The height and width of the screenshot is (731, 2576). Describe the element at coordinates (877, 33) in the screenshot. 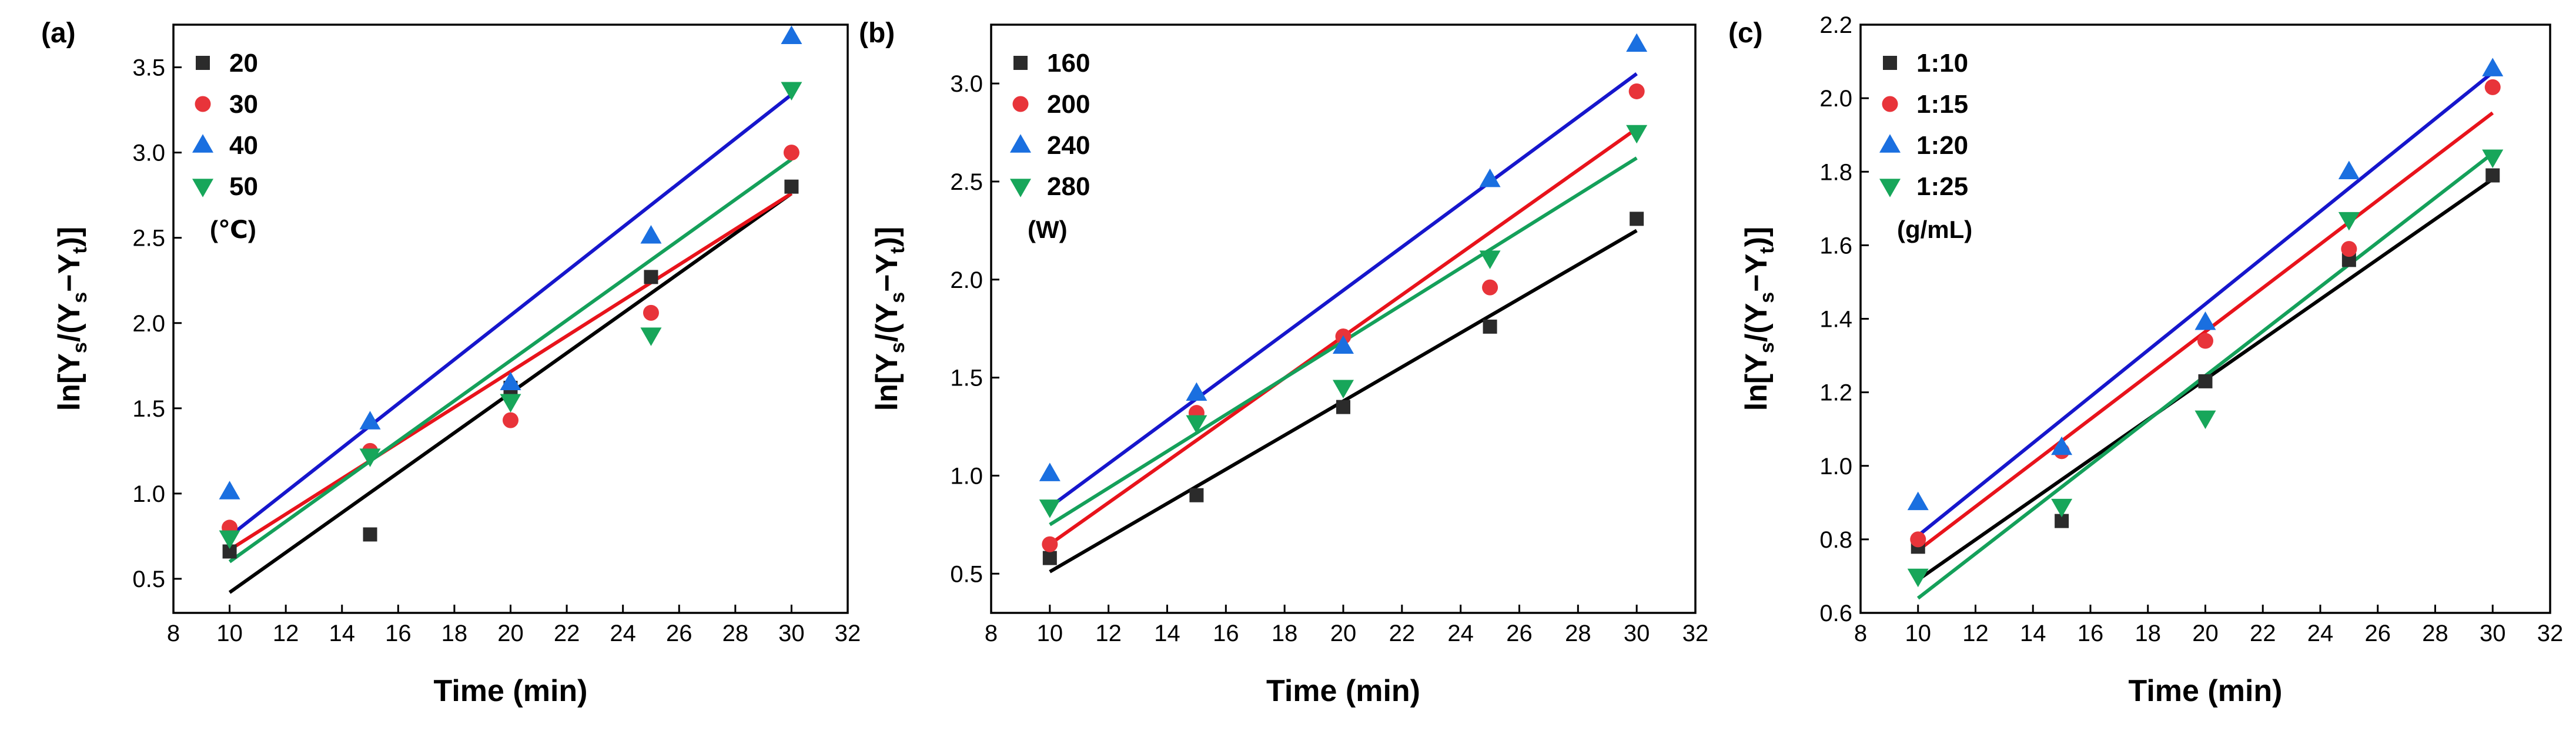

I see `panel-label: (b)` at that location.